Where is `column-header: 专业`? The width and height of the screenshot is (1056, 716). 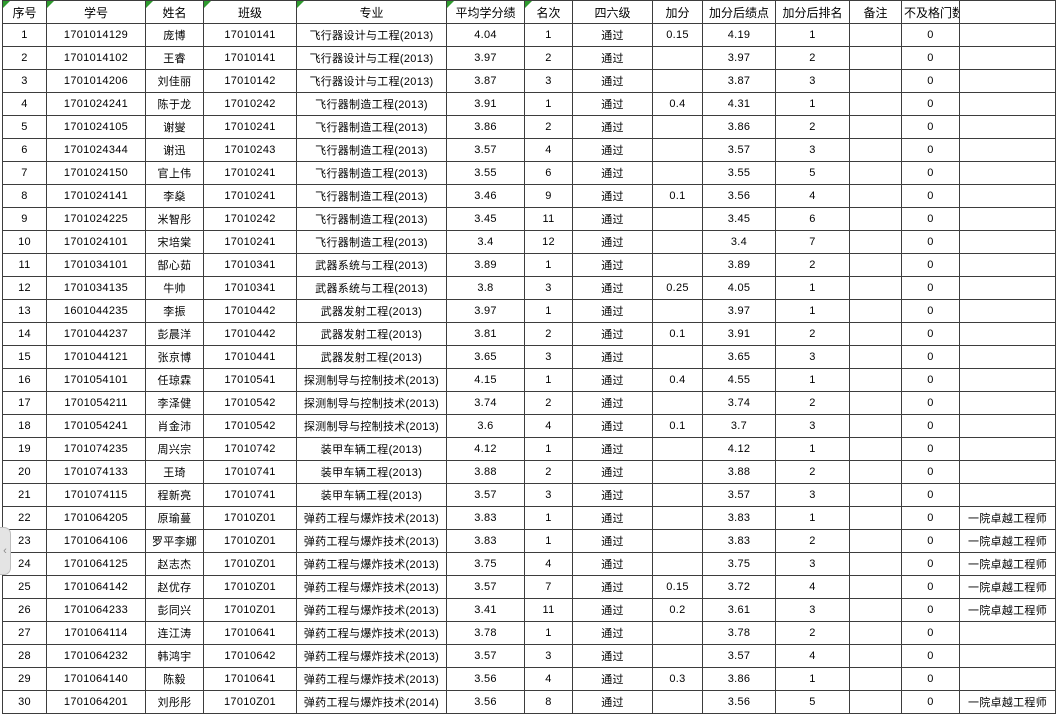 column-header: 专业 is located at coordinates (371, 12).